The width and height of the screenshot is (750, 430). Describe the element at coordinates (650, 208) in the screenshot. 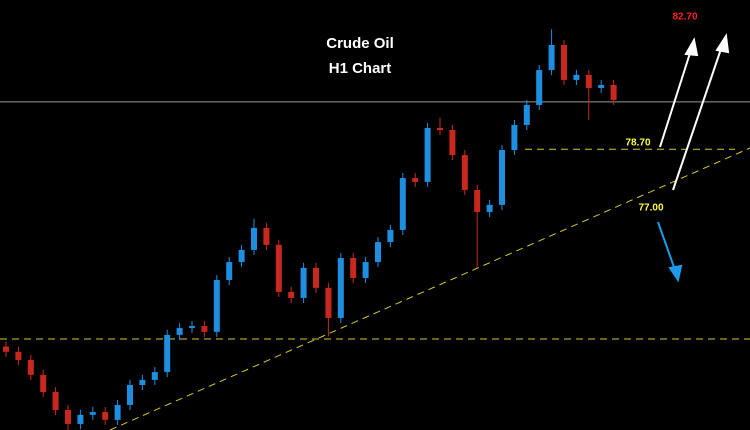

I see `annotation-label: 77.00` at that location.